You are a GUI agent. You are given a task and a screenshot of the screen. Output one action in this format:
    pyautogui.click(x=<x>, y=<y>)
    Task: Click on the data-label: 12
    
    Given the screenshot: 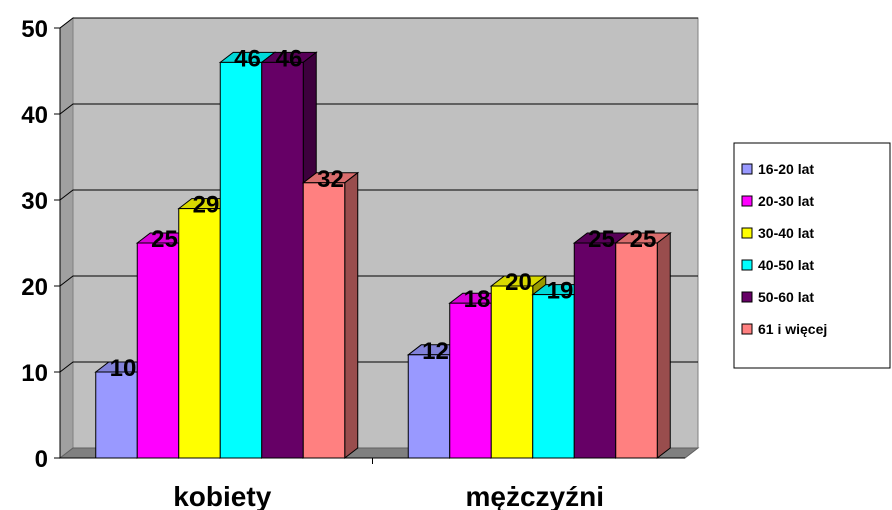 What is the action you would take?
    pyautogui.click(x=435, y=351)
    